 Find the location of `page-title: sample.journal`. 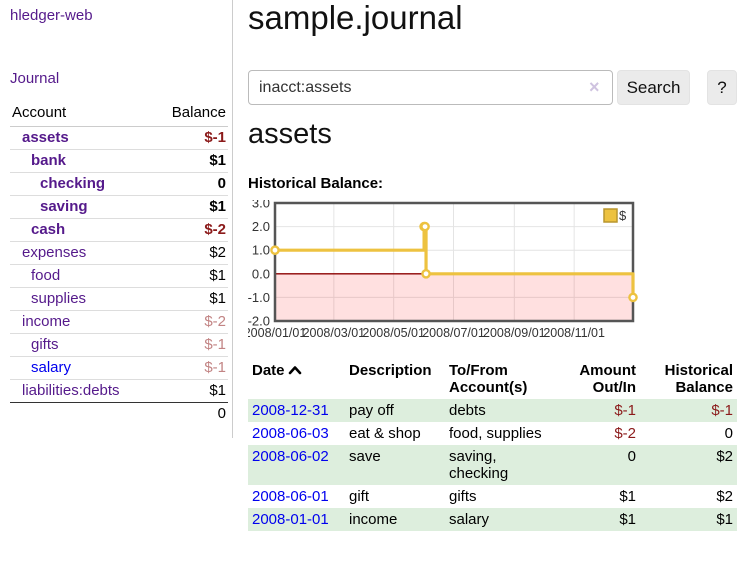

page-title: sample.journal is located at coordinates (355, 18).